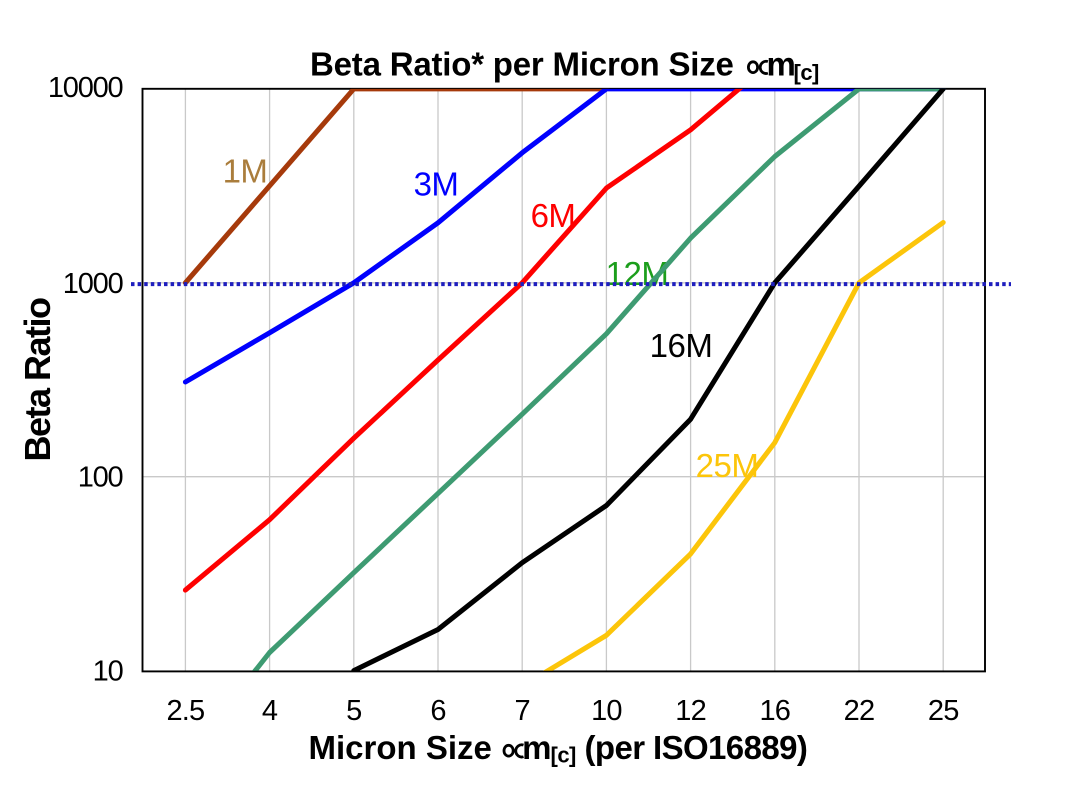  What do you see at coordinates (943, 711) in the screenshot?
I see `svg-text: 25` at bounding box center [943, 711].